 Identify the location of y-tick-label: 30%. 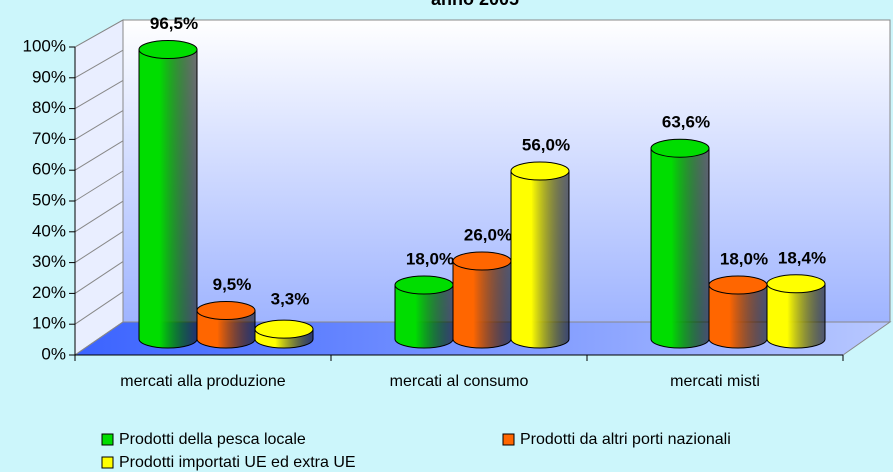
(49, 261).